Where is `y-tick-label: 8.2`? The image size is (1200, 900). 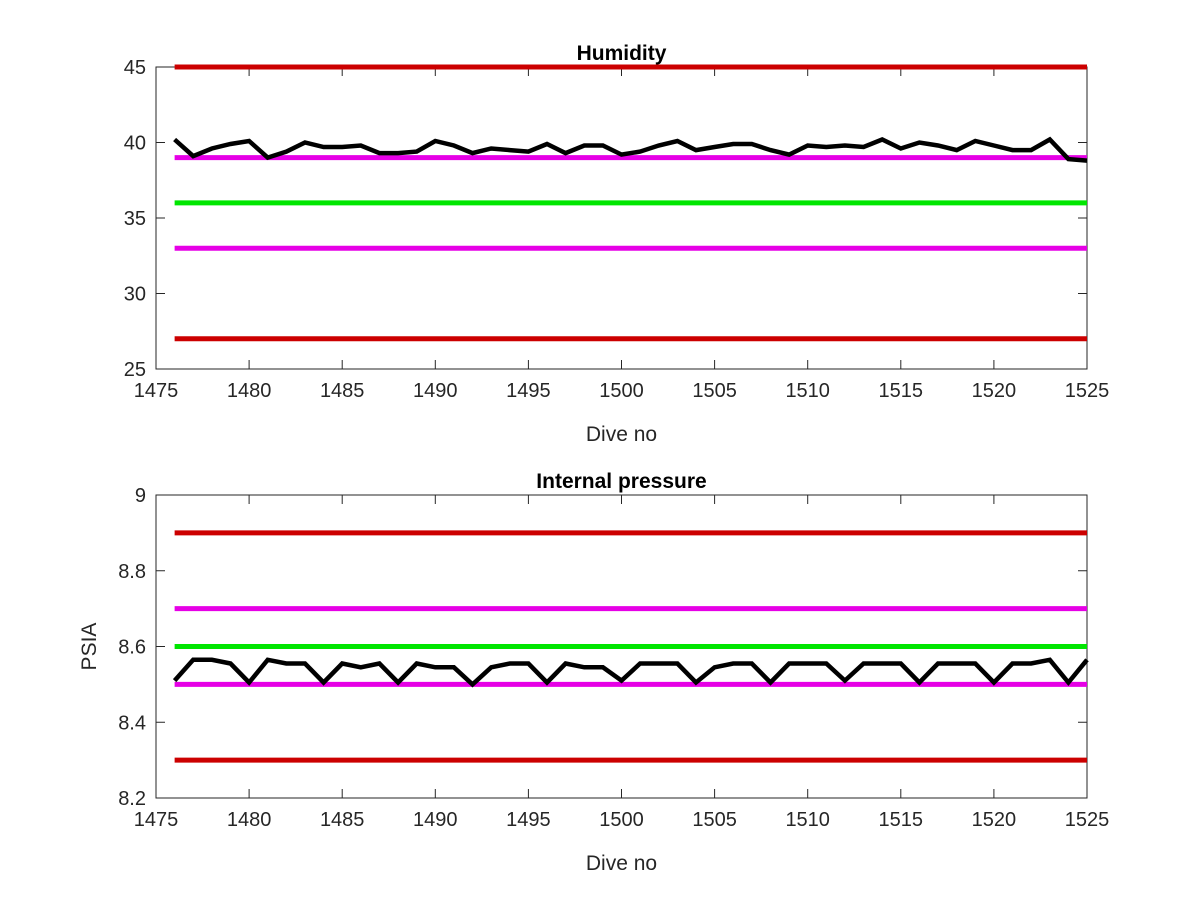 y-tick-label: 8.2 is located at coordinates (132, 799).